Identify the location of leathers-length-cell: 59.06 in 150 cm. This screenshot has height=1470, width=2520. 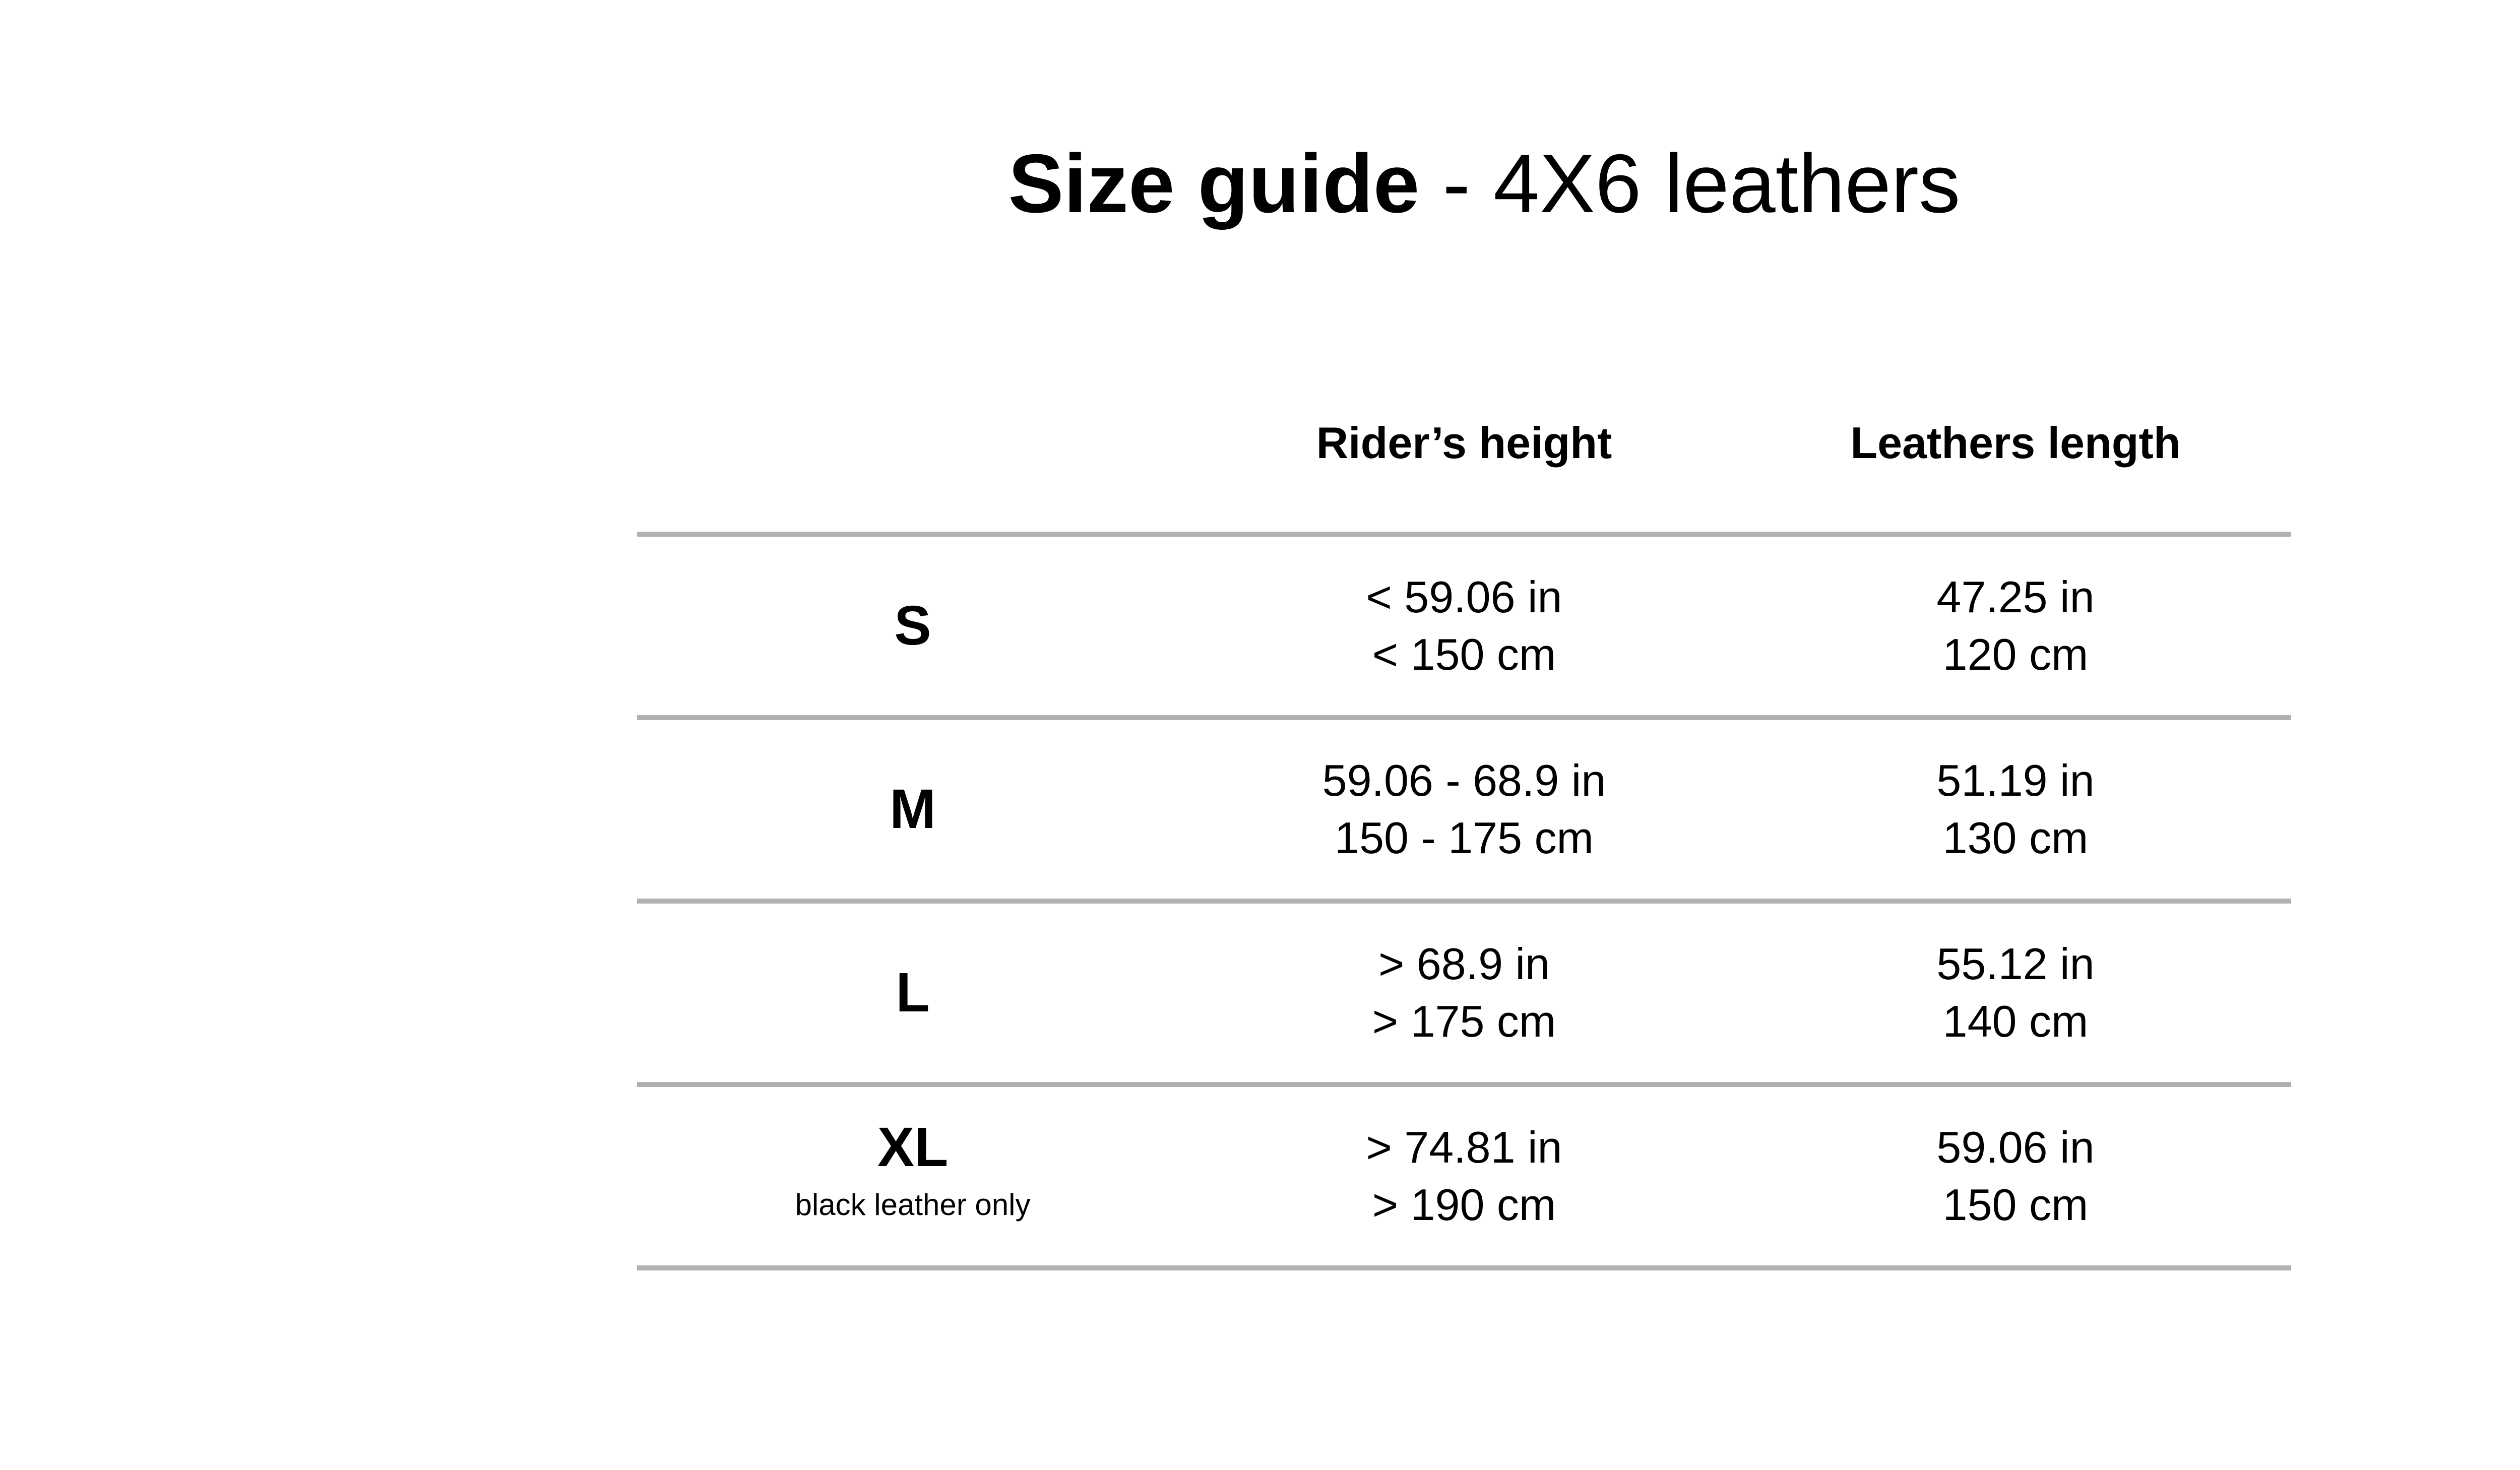
(2016, 1176).